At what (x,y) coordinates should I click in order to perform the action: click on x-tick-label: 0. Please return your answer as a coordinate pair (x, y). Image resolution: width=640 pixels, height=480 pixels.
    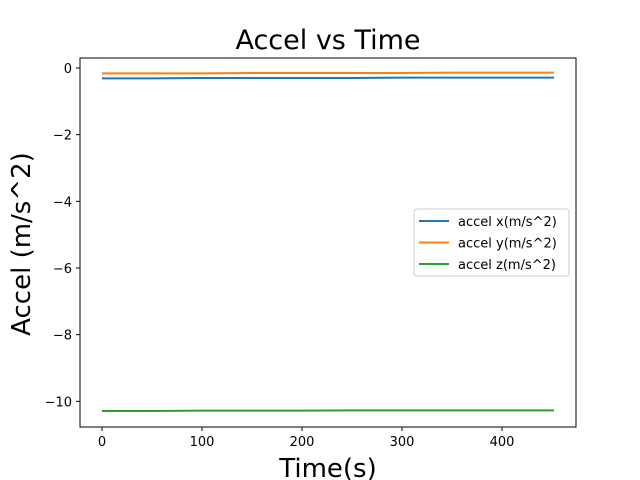
    Looking at the image, I should click on (102, 442).